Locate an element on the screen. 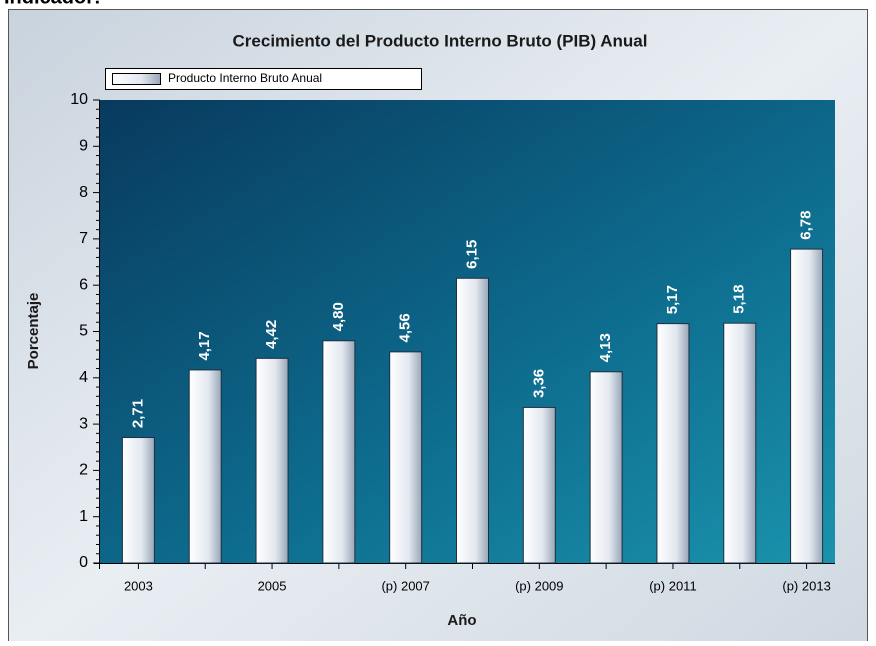 The width and height of the screenshot is (876, 646). value-label: 6,78 is located at coordinates (806, 224).